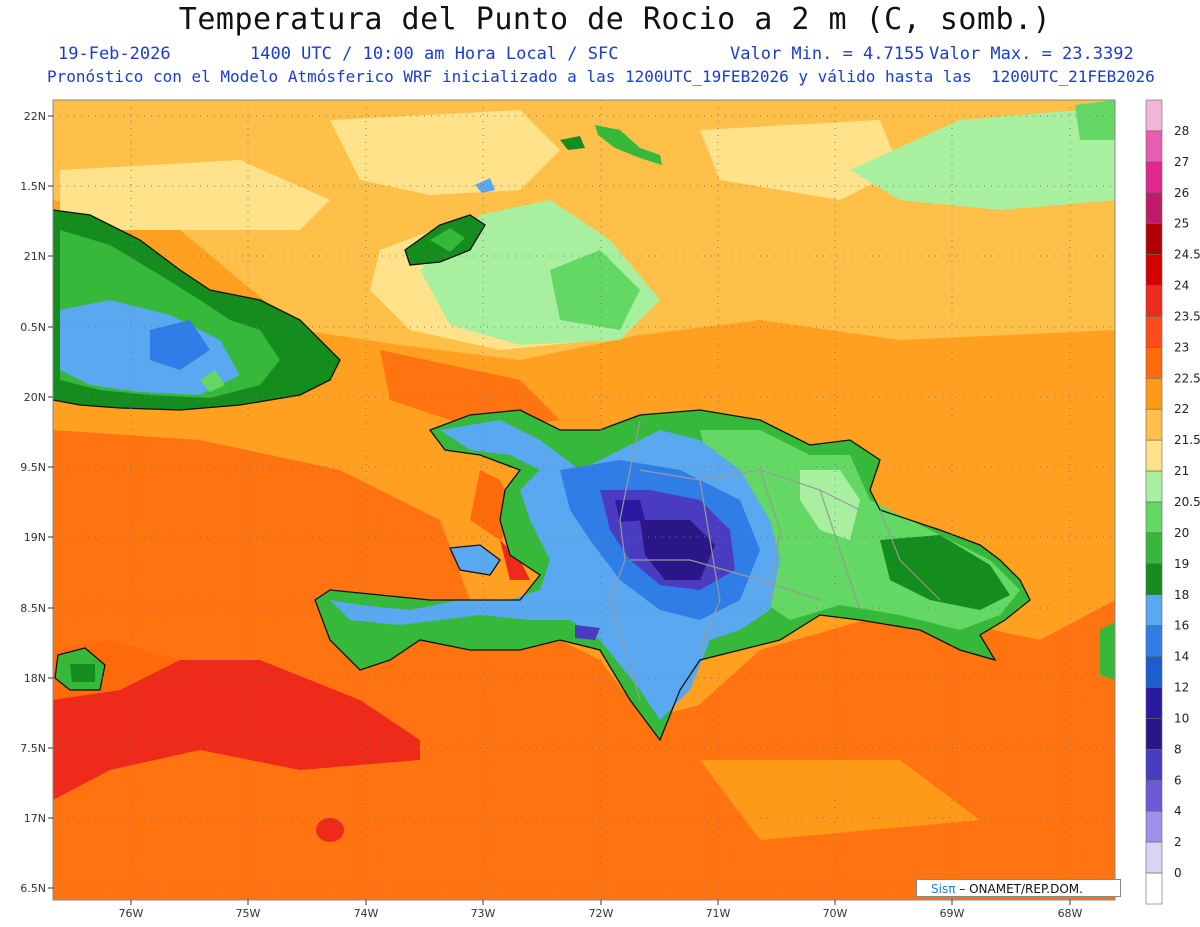  Describe the element at coordinates (600, 902) in the screenshot. I see `lon-ticks` at that location.